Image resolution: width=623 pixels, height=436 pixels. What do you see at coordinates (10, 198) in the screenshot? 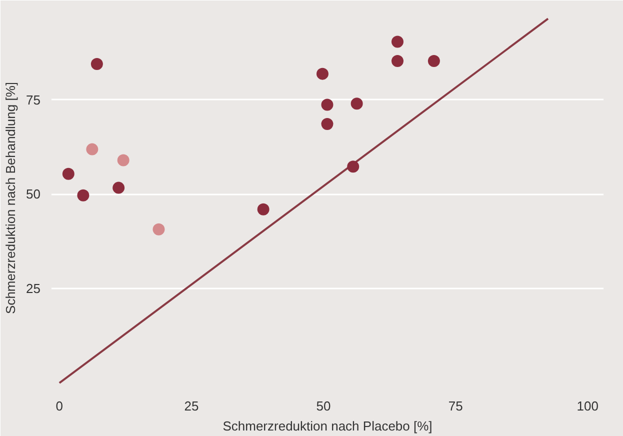
I see `y-axis-title: Schmerzreduktion nach Behandlung [%]` at bounding box center [10, 198].